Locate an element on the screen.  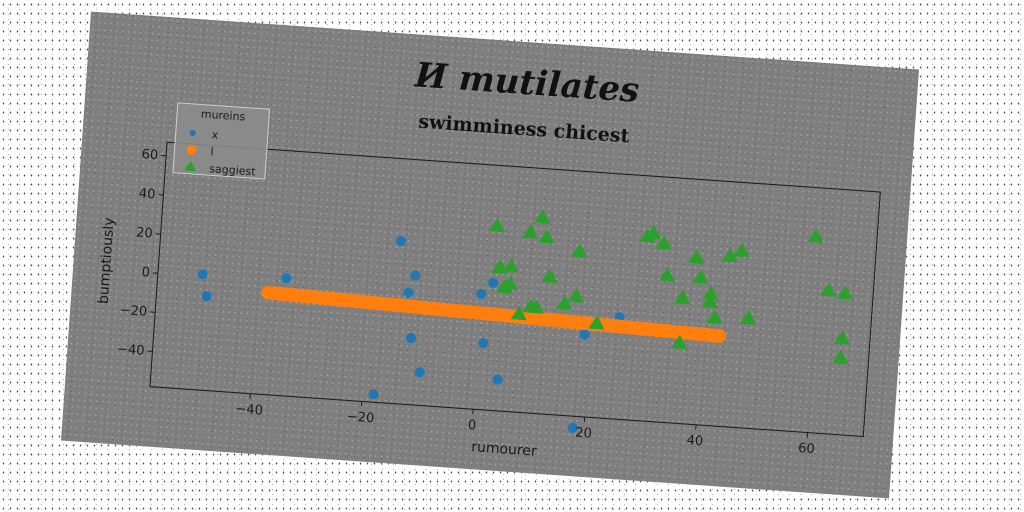
legend-label-x: x is located at coordinates (215, 134).